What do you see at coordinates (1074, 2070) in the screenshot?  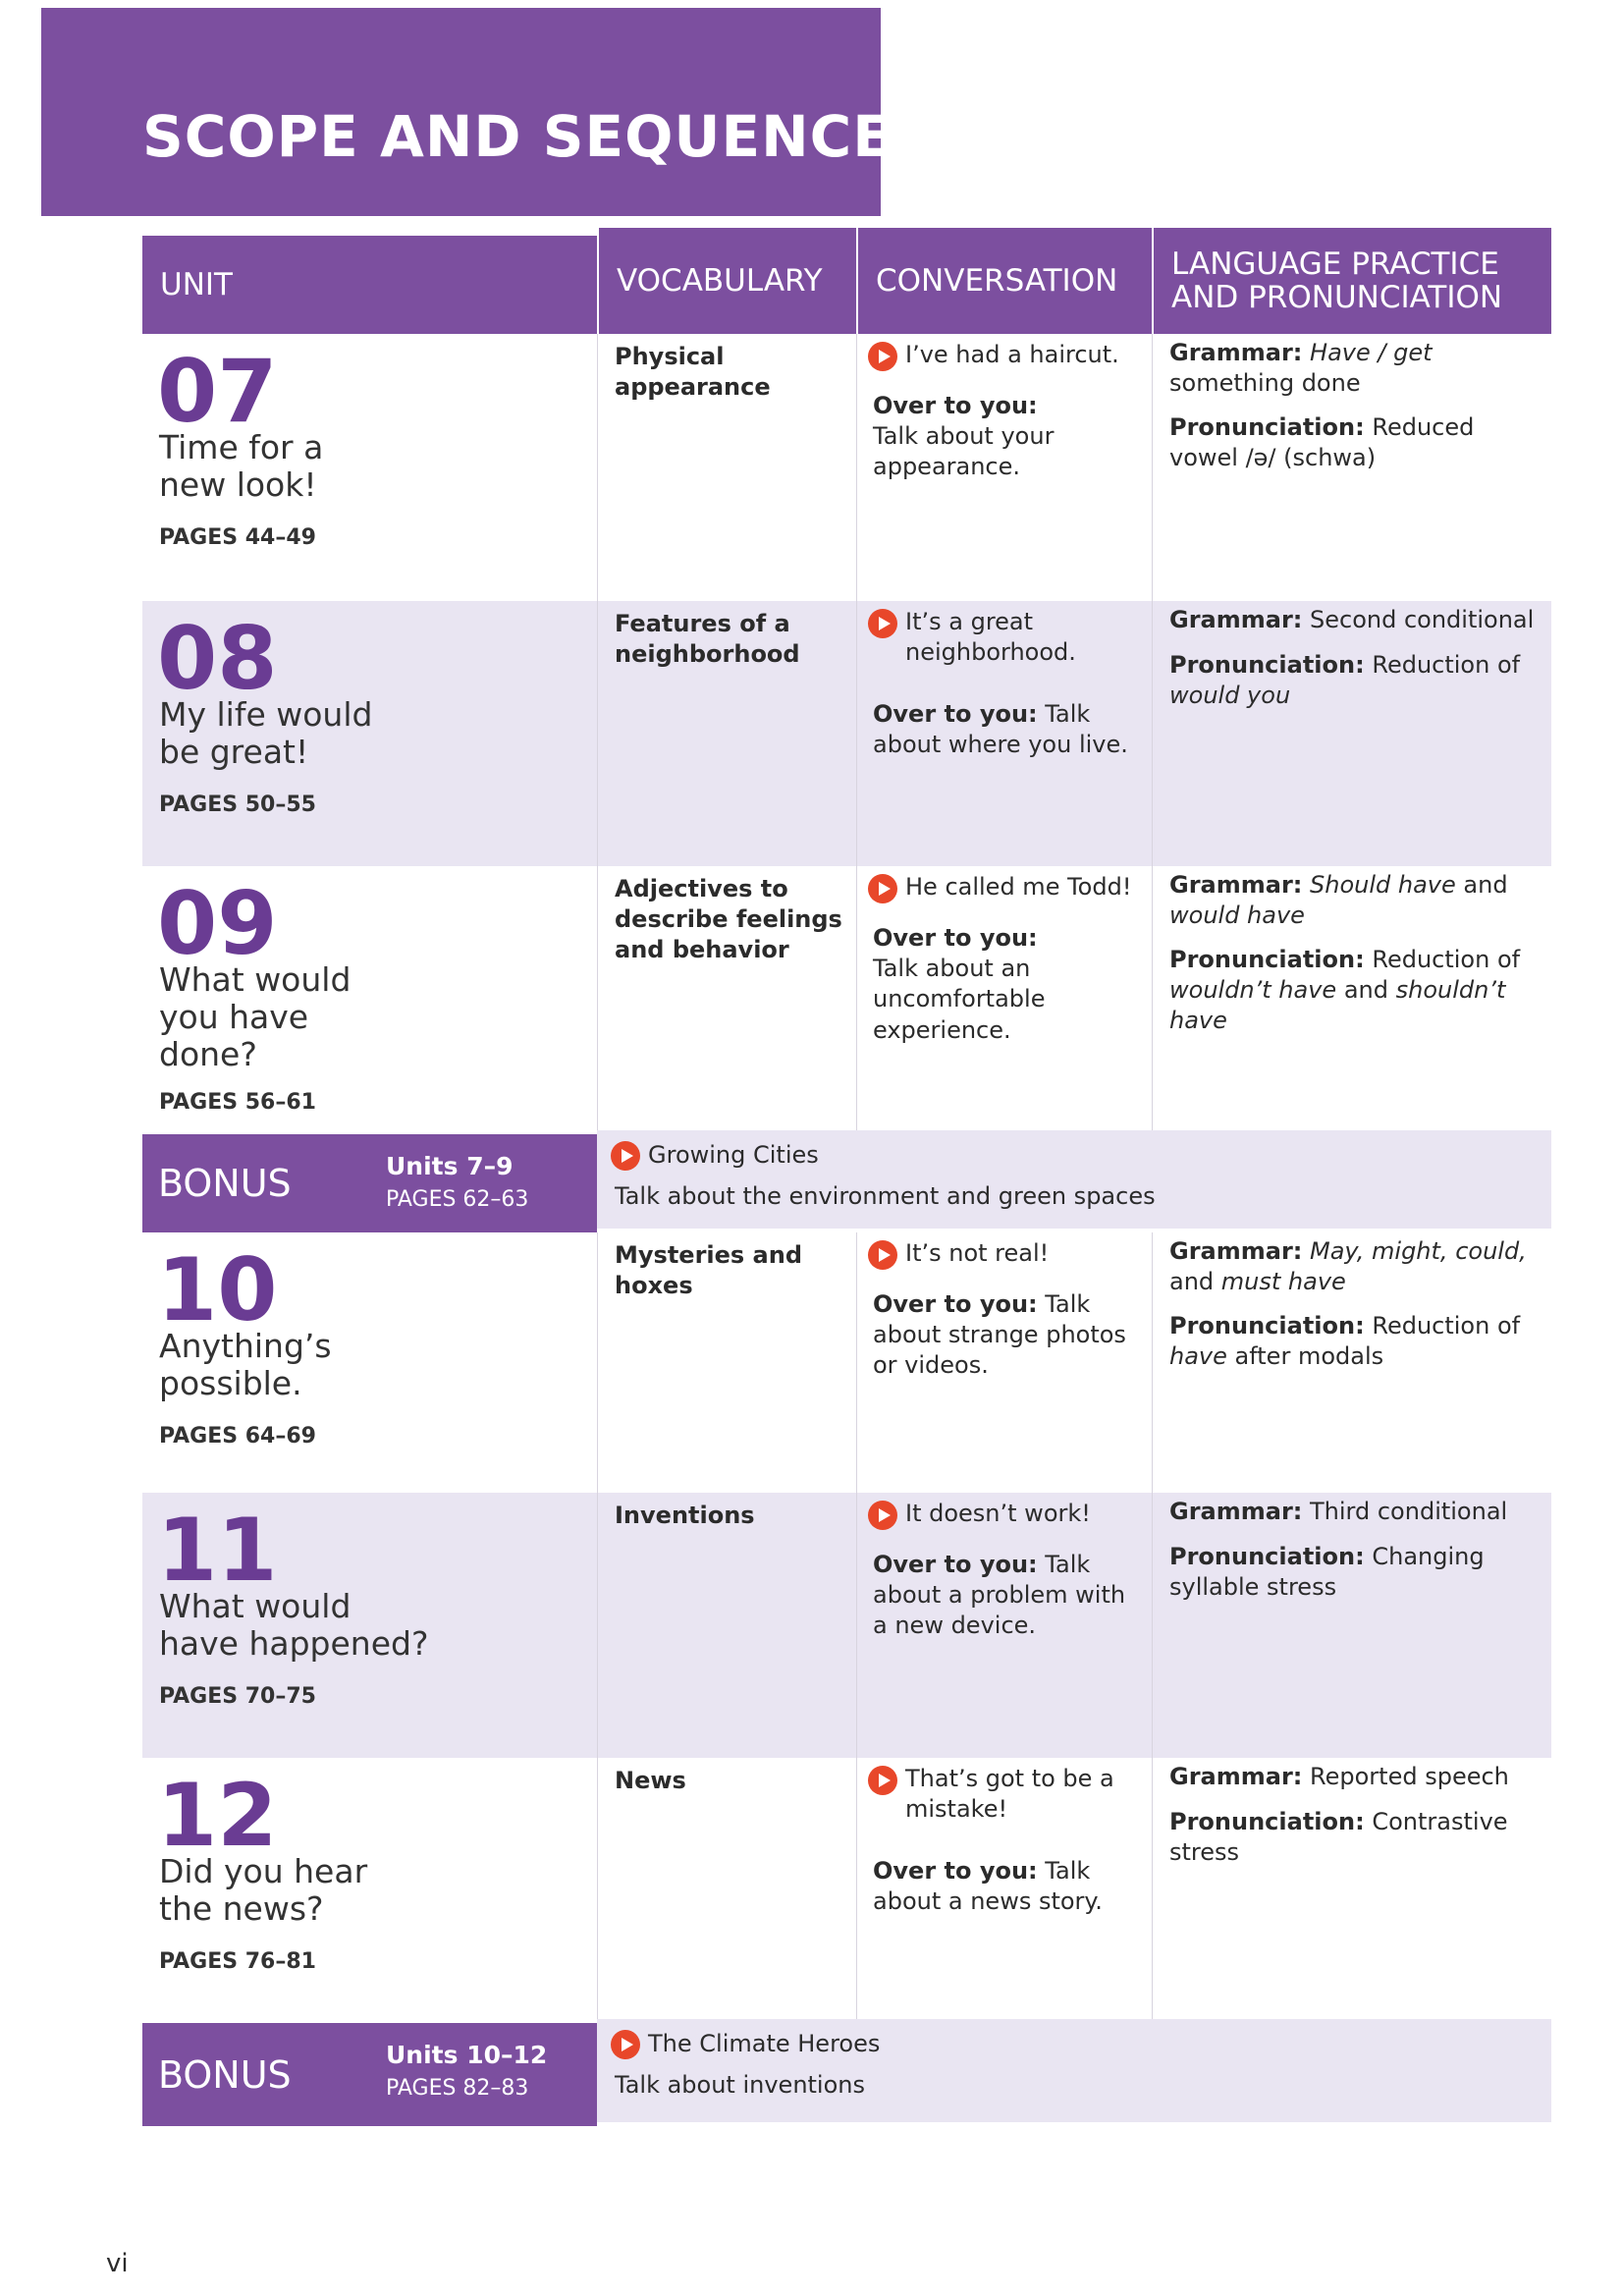 I see `bonus-band` at bounding box center [1074, 2070].